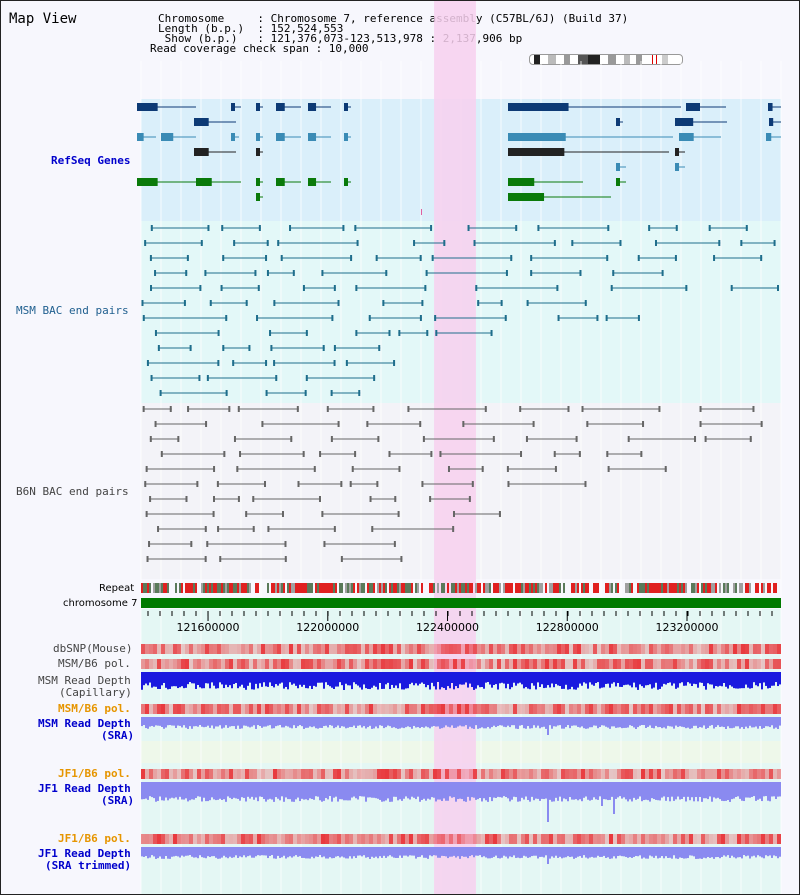  I want to click on chromosome-ideogram, so click(606, 59).